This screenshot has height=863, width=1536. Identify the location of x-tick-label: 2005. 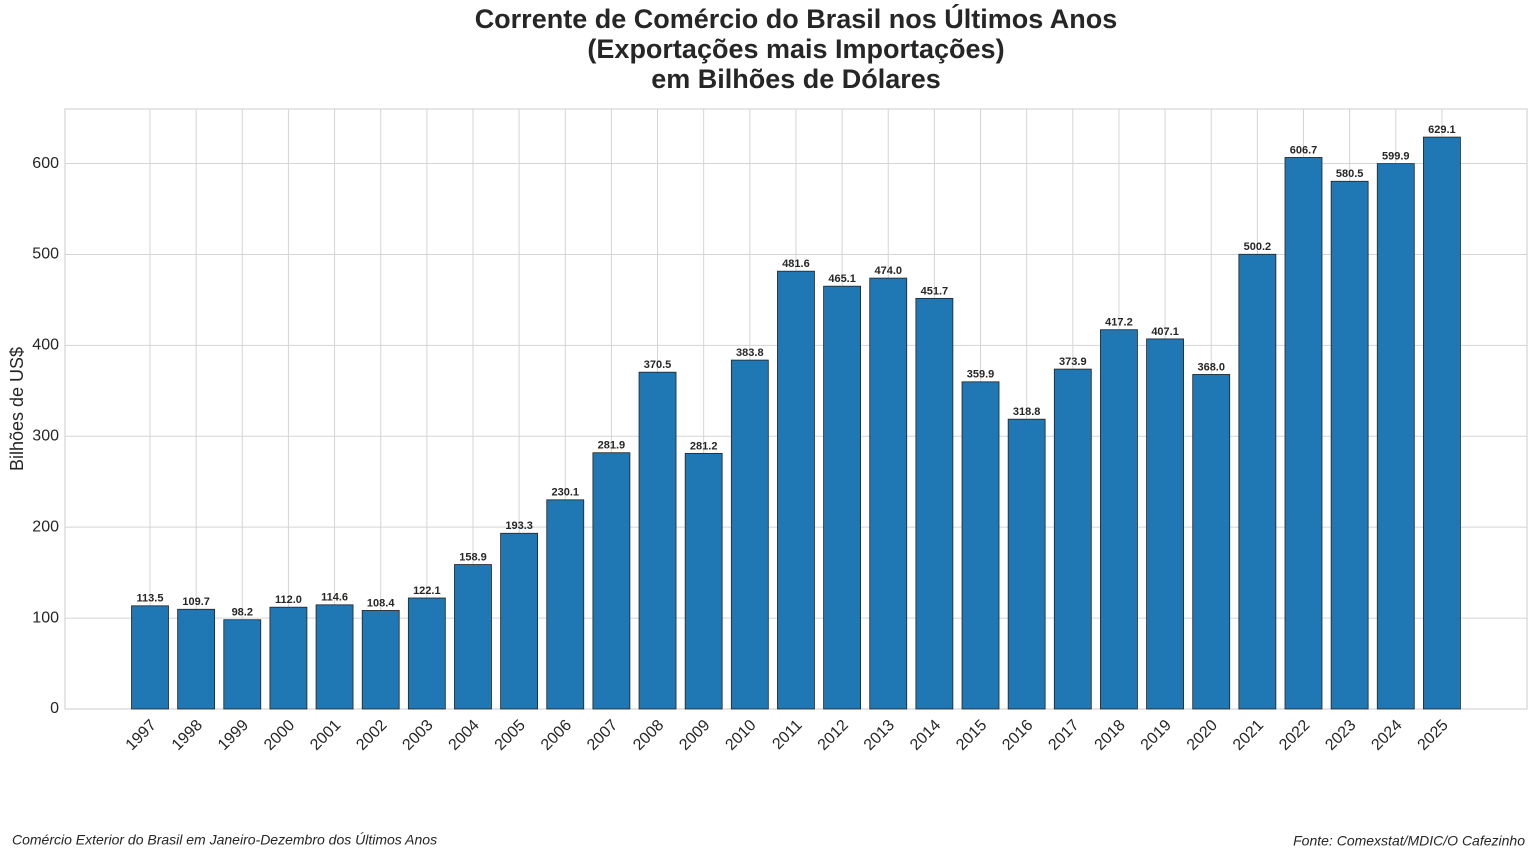
(510, 735).